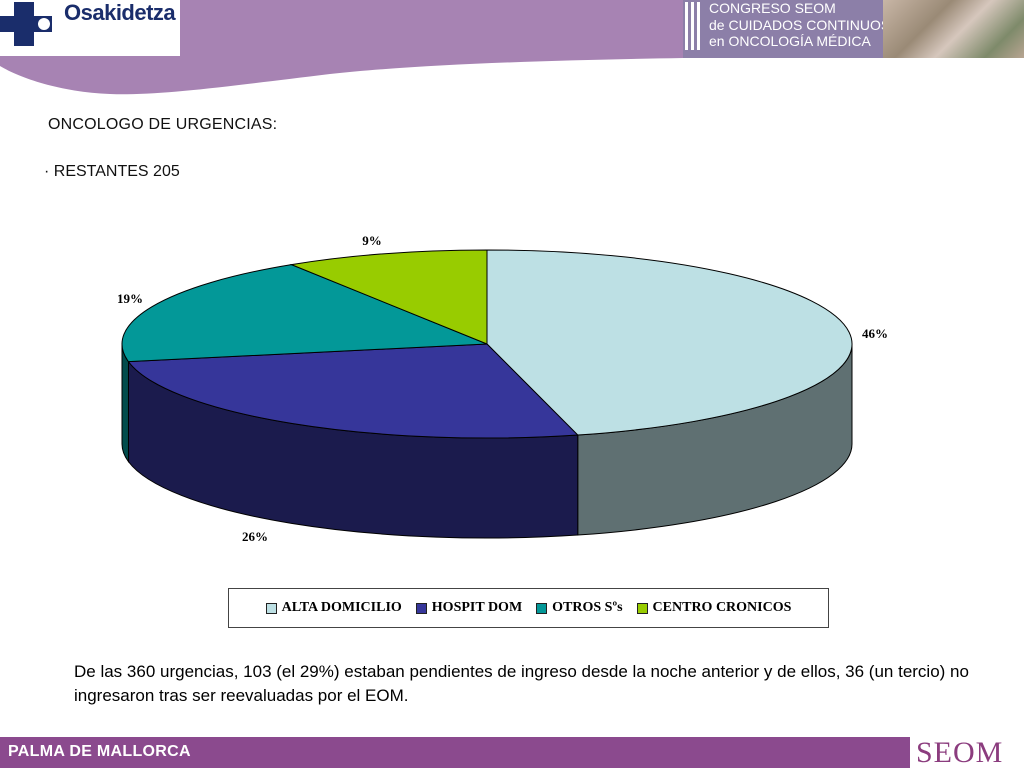 The image size is (1024, 769). I want to click on congress-line-2: de CUIDADOS CONTINUOS, so click(800, 24).